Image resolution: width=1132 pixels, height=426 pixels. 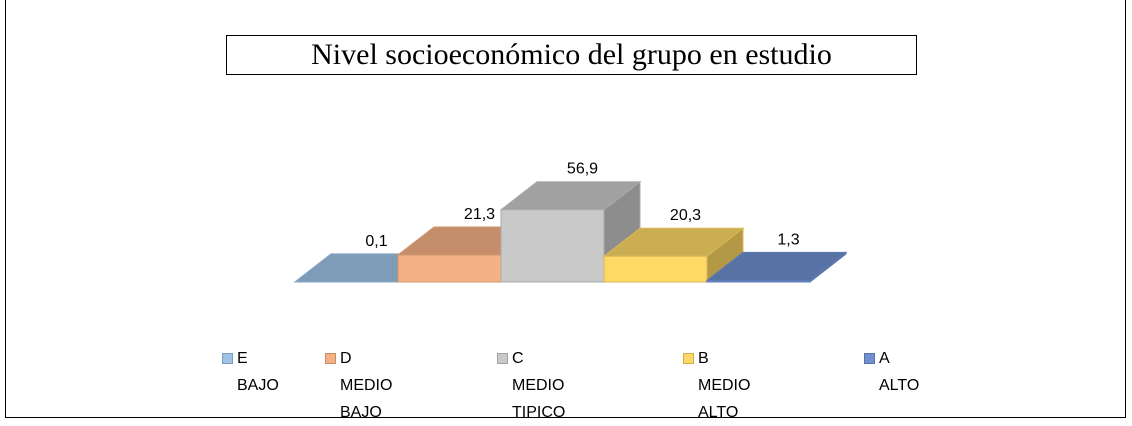 What do you see at coordinates (376, 241) in the screenshot?
I see `data-label: 0,1` at bounding box center [376, 241].